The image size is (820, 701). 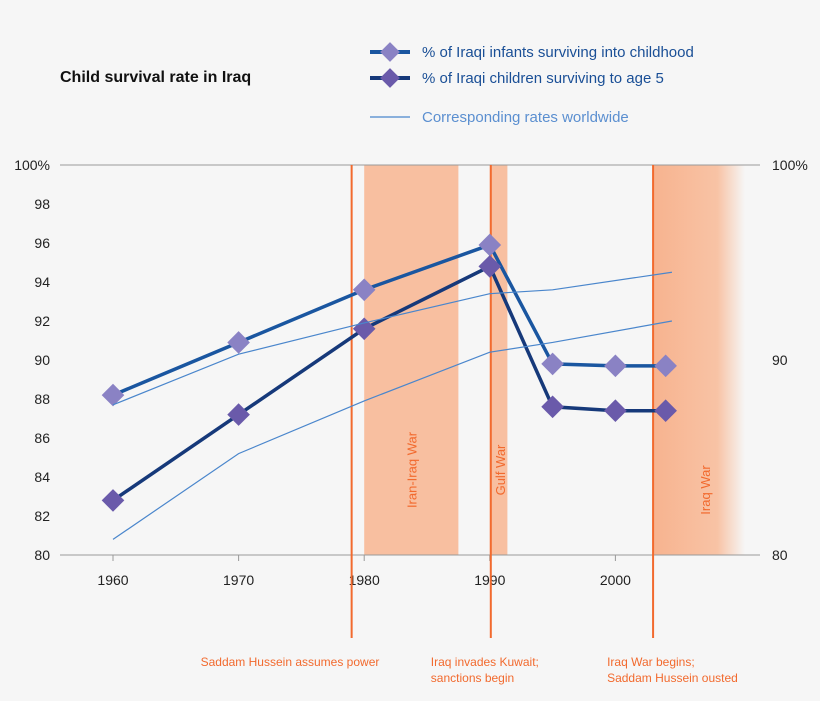 What do you see at coordinates (42, 555) in the screenshot?
I see `y-tick-label: 80` at bounding box center [42, 555].